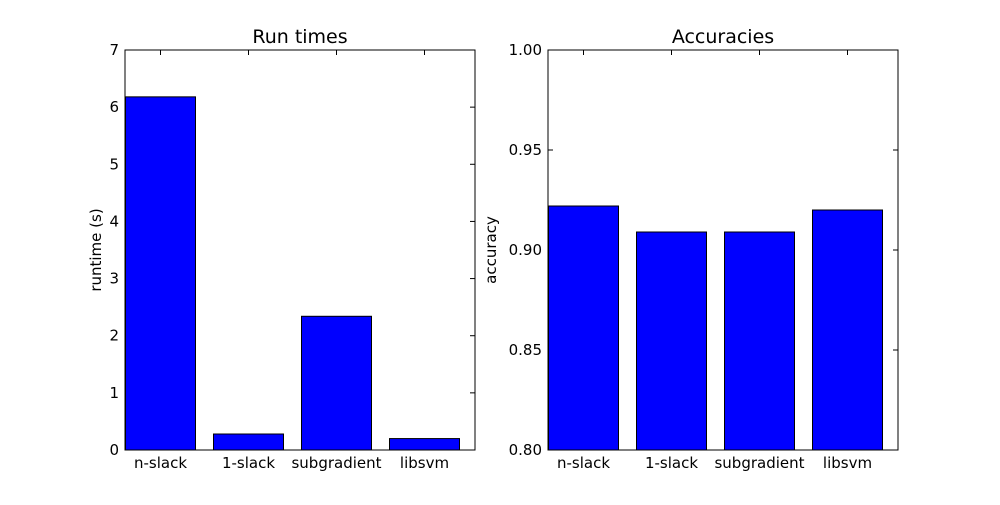 This screenshot has height=505, width=1000. What do you see at coordinates (114, 336) in the screenshot?
I see `runtime-y-tick-label: 2` at bounding box center [114, 336].